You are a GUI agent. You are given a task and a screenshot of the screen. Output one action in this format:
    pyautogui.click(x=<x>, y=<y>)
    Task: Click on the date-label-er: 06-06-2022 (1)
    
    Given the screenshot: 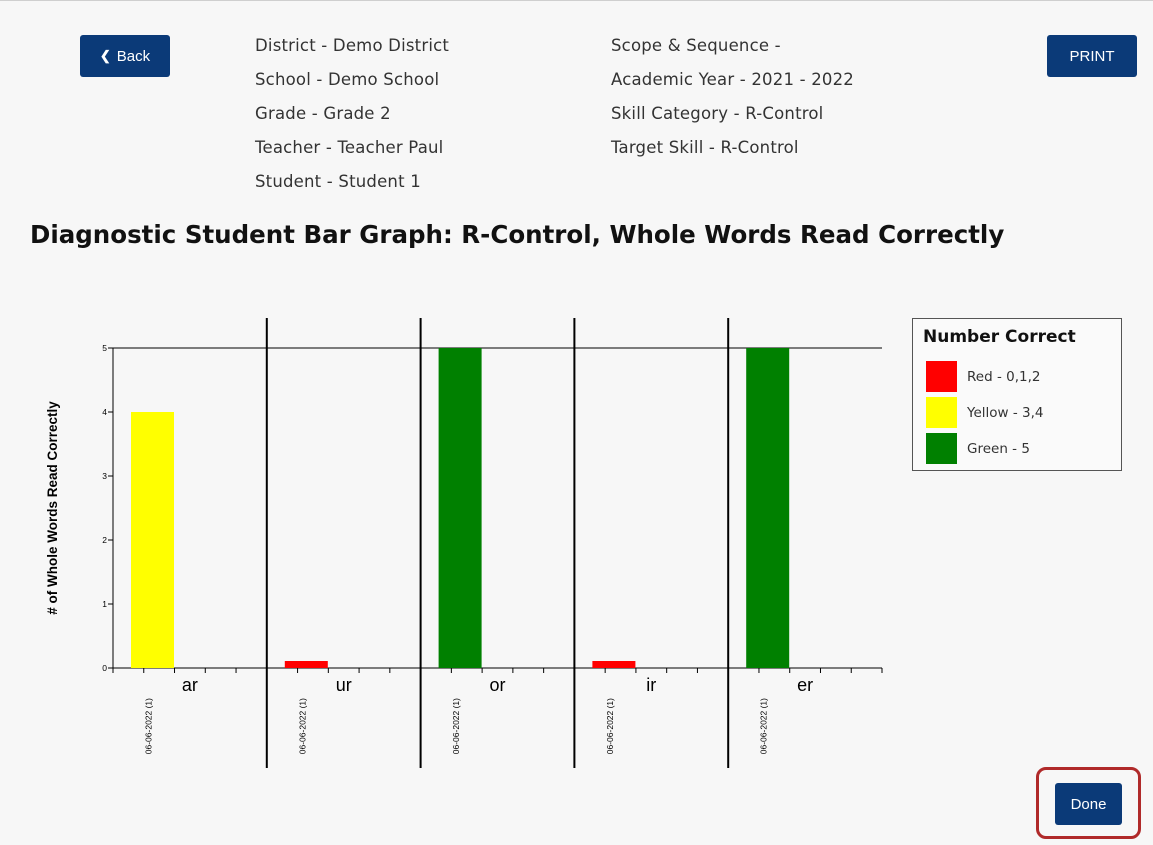 What is the action you would take?
    pyautogui.click(x=764, y=726)
    